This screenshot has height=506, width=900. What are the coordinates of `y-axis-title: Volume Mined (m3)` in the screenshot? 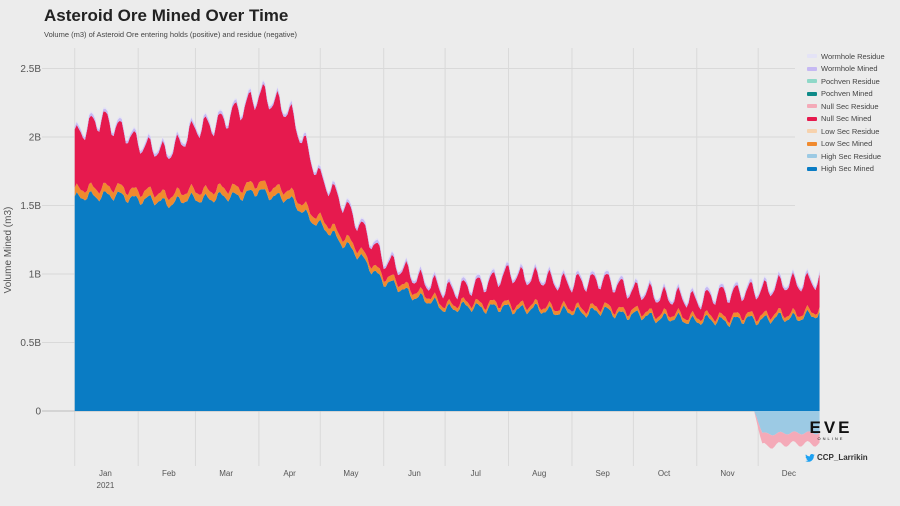 It's located at (8, 250).